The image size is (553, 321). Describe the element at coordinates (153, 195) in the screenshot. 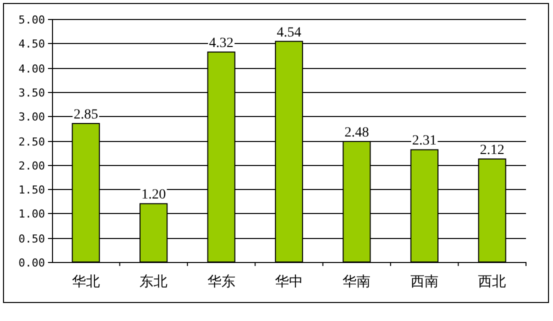

I see `data-label: 1.20` at that location.